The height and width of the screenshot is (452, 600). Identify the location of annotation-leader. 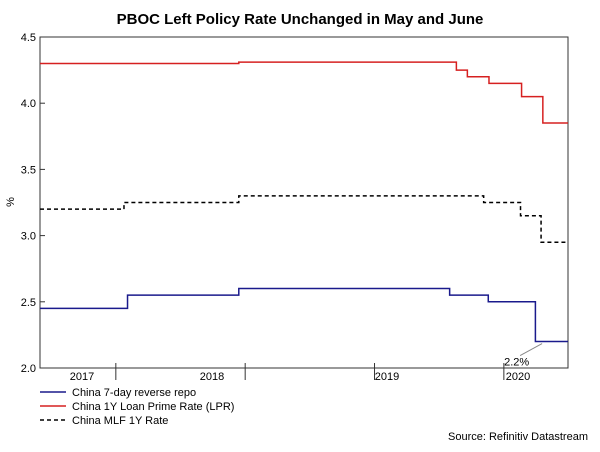
(531, 349).